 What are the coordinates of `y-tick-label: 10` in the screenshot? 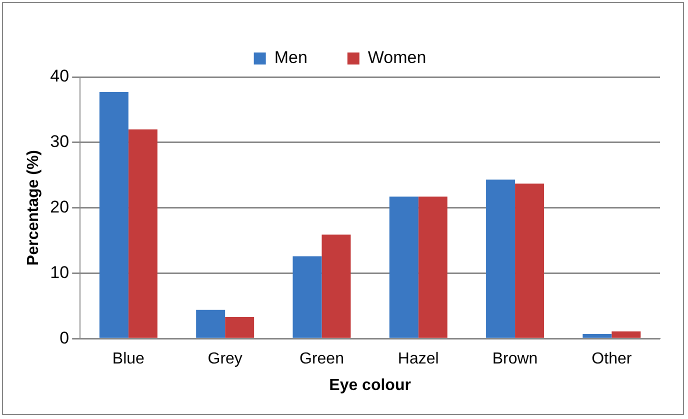 It's located at (60, 272).